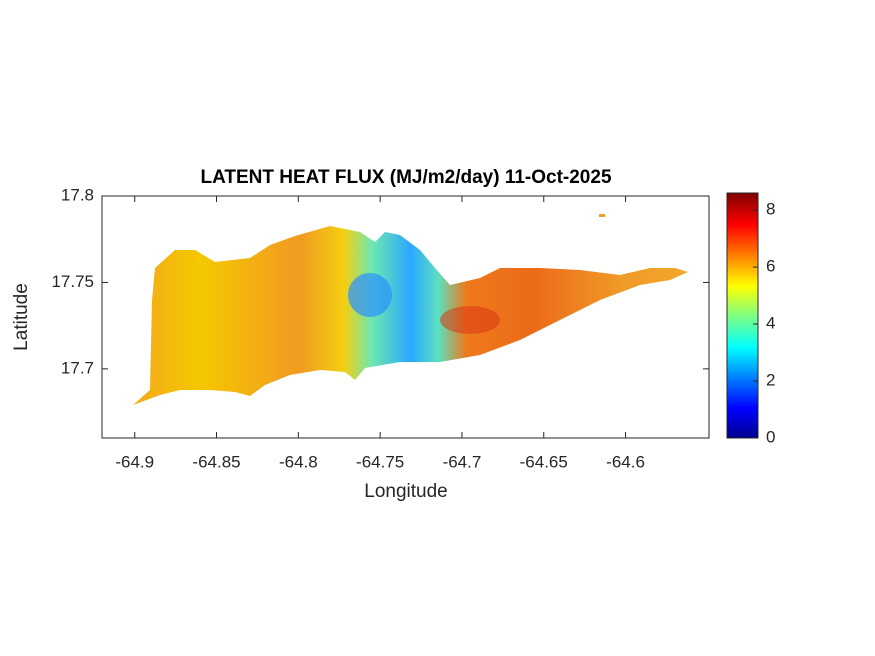  I want to click on x-axis-label: Longitude, so click(405, 491).